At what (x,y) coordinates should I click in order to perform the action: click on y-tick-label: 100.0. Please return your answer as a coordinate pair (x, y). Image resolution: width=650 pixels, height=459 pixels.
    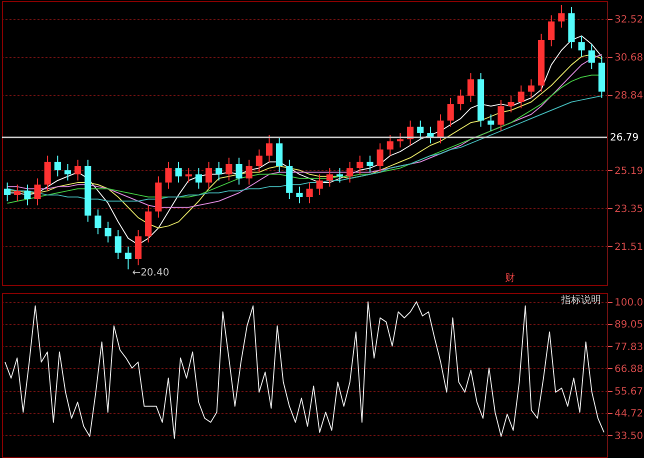
    Looking at the image, I should click on (629, 302).